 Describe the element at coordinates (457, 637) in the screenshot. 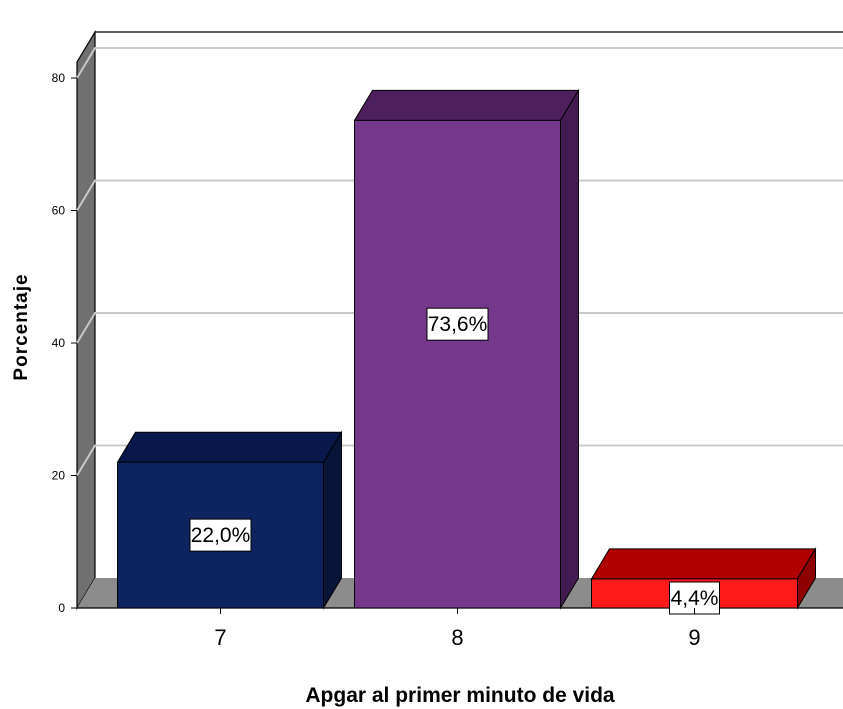

I see `x-tick-label: 8` at that location.